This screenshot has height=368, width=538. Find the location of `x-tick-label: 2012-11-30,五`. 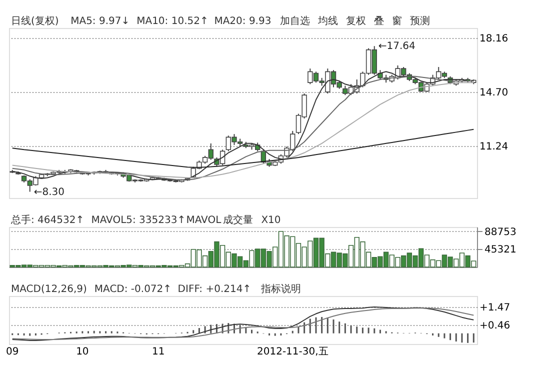

x-tick-label: 2012-11-30,五 is located at coordinates (292, 352).